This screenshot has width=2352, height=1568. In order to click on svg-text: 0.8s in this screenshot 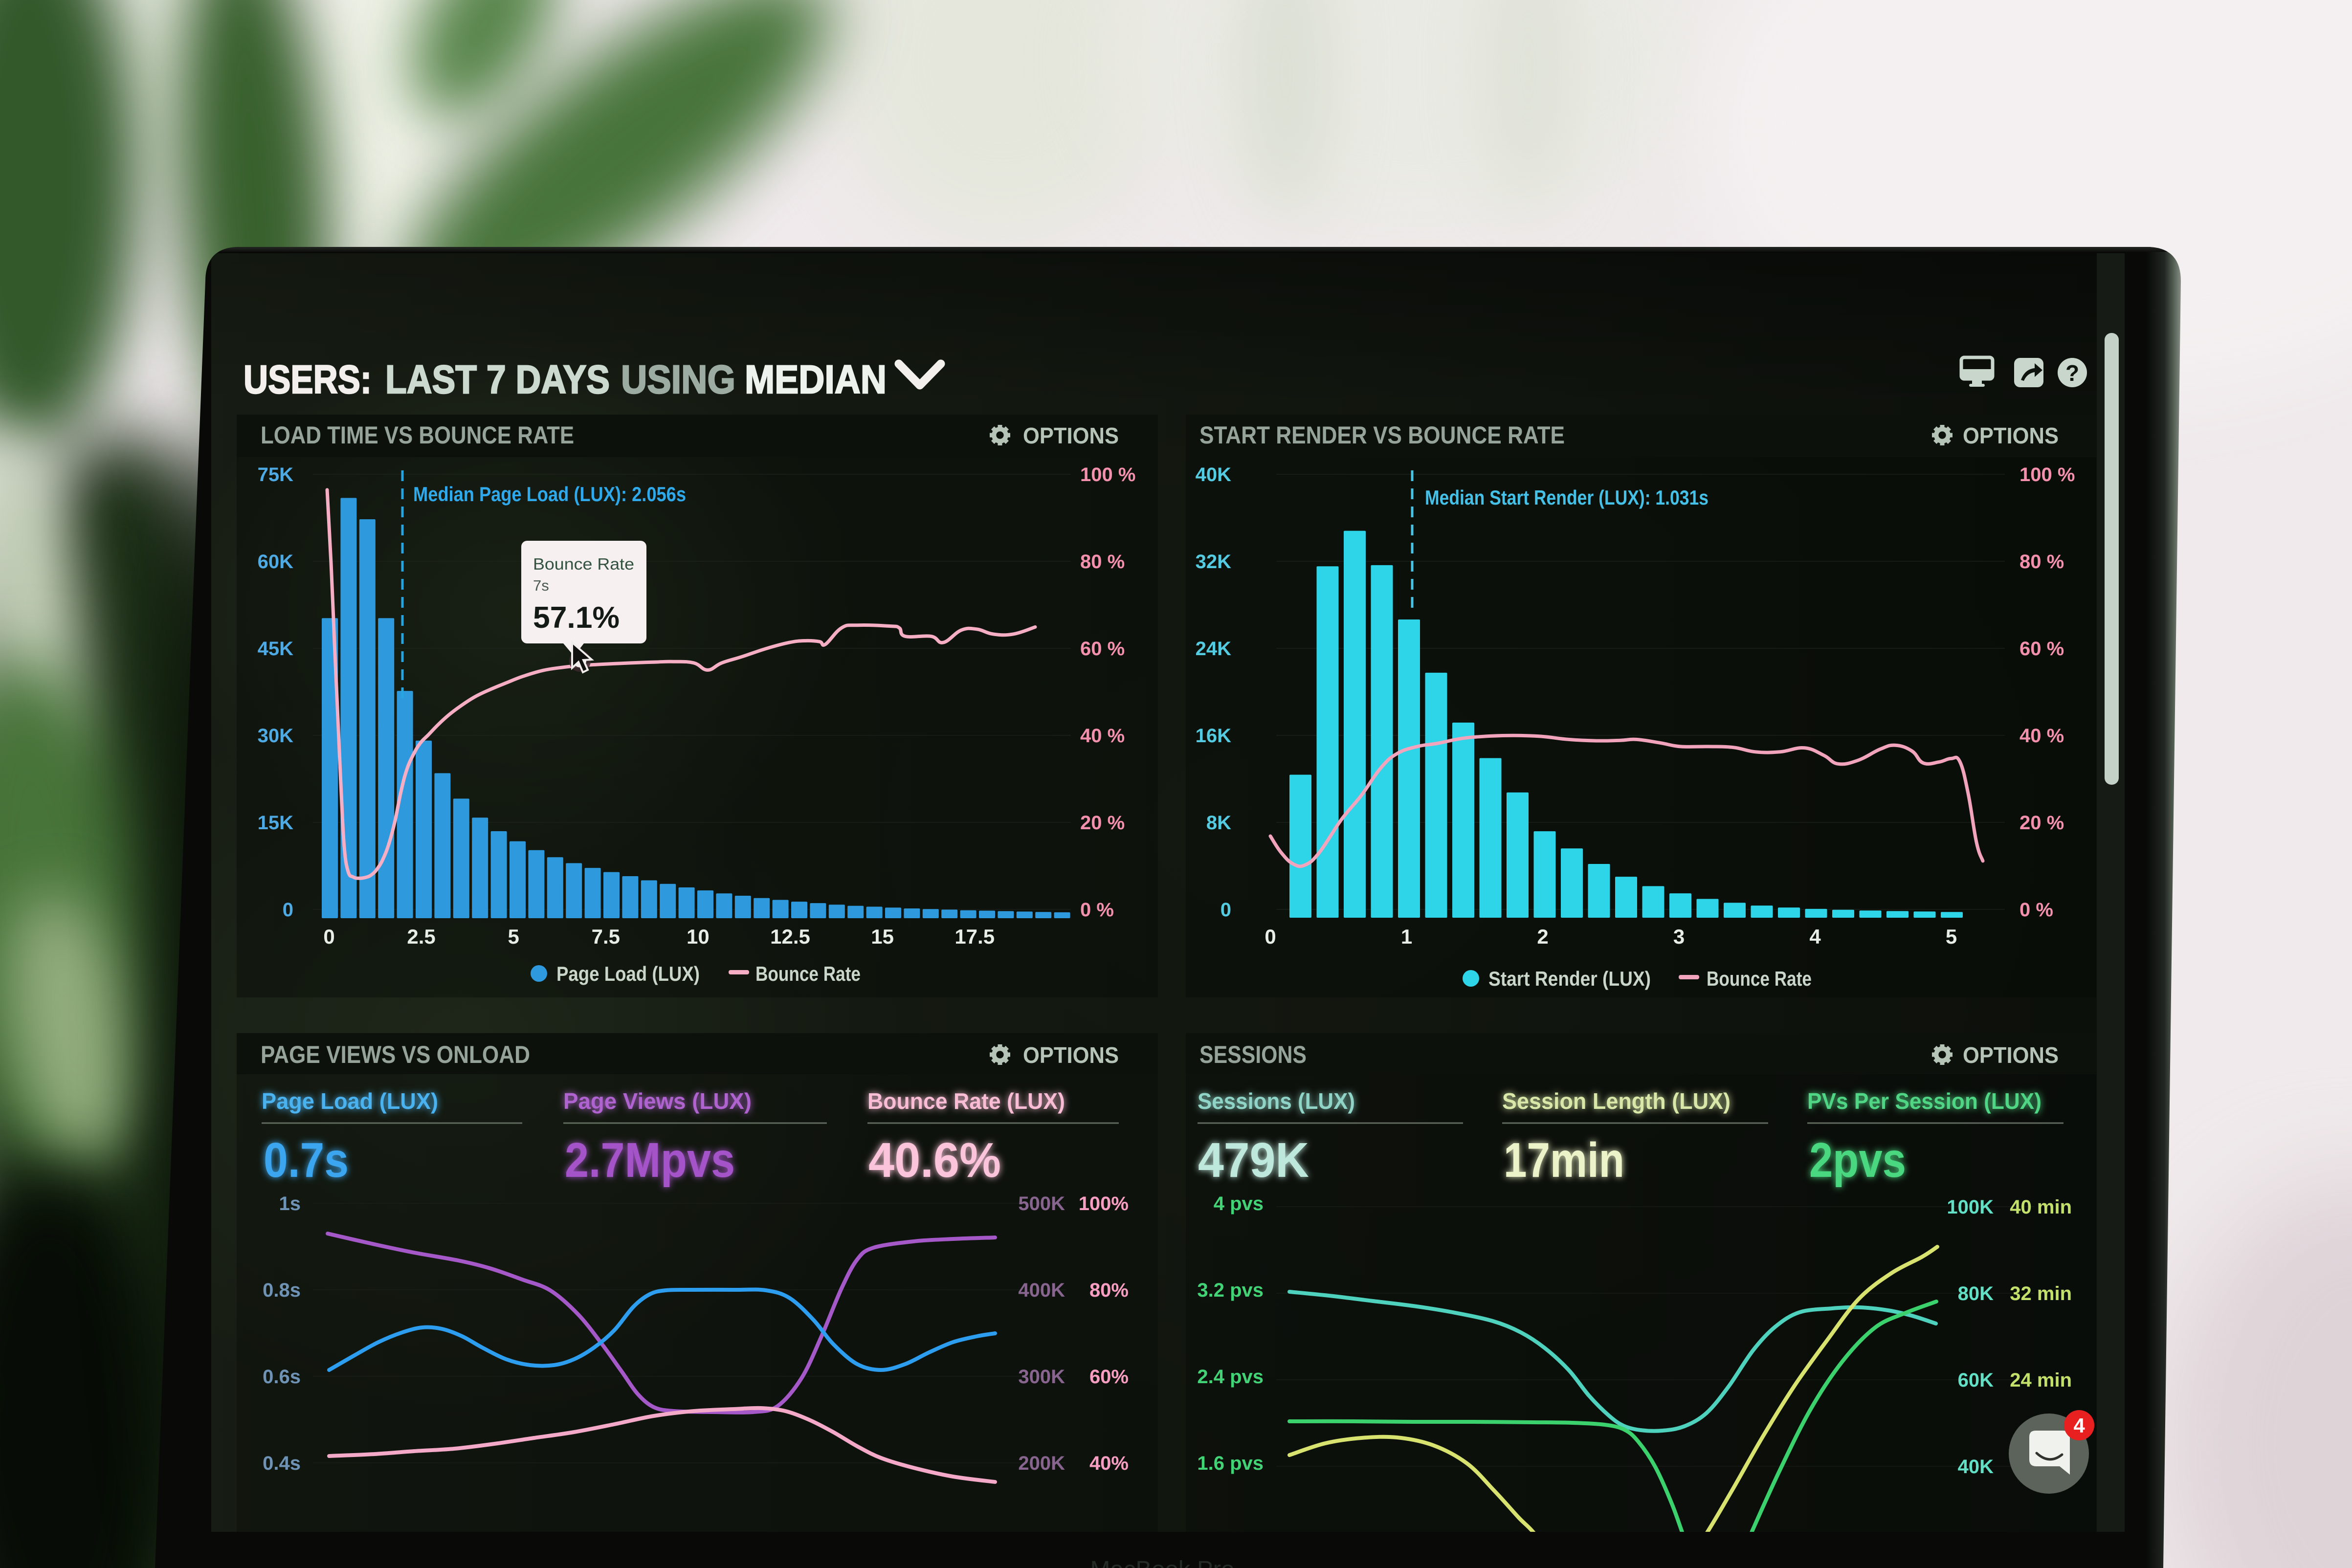, I will do `click(282, 1290)`.